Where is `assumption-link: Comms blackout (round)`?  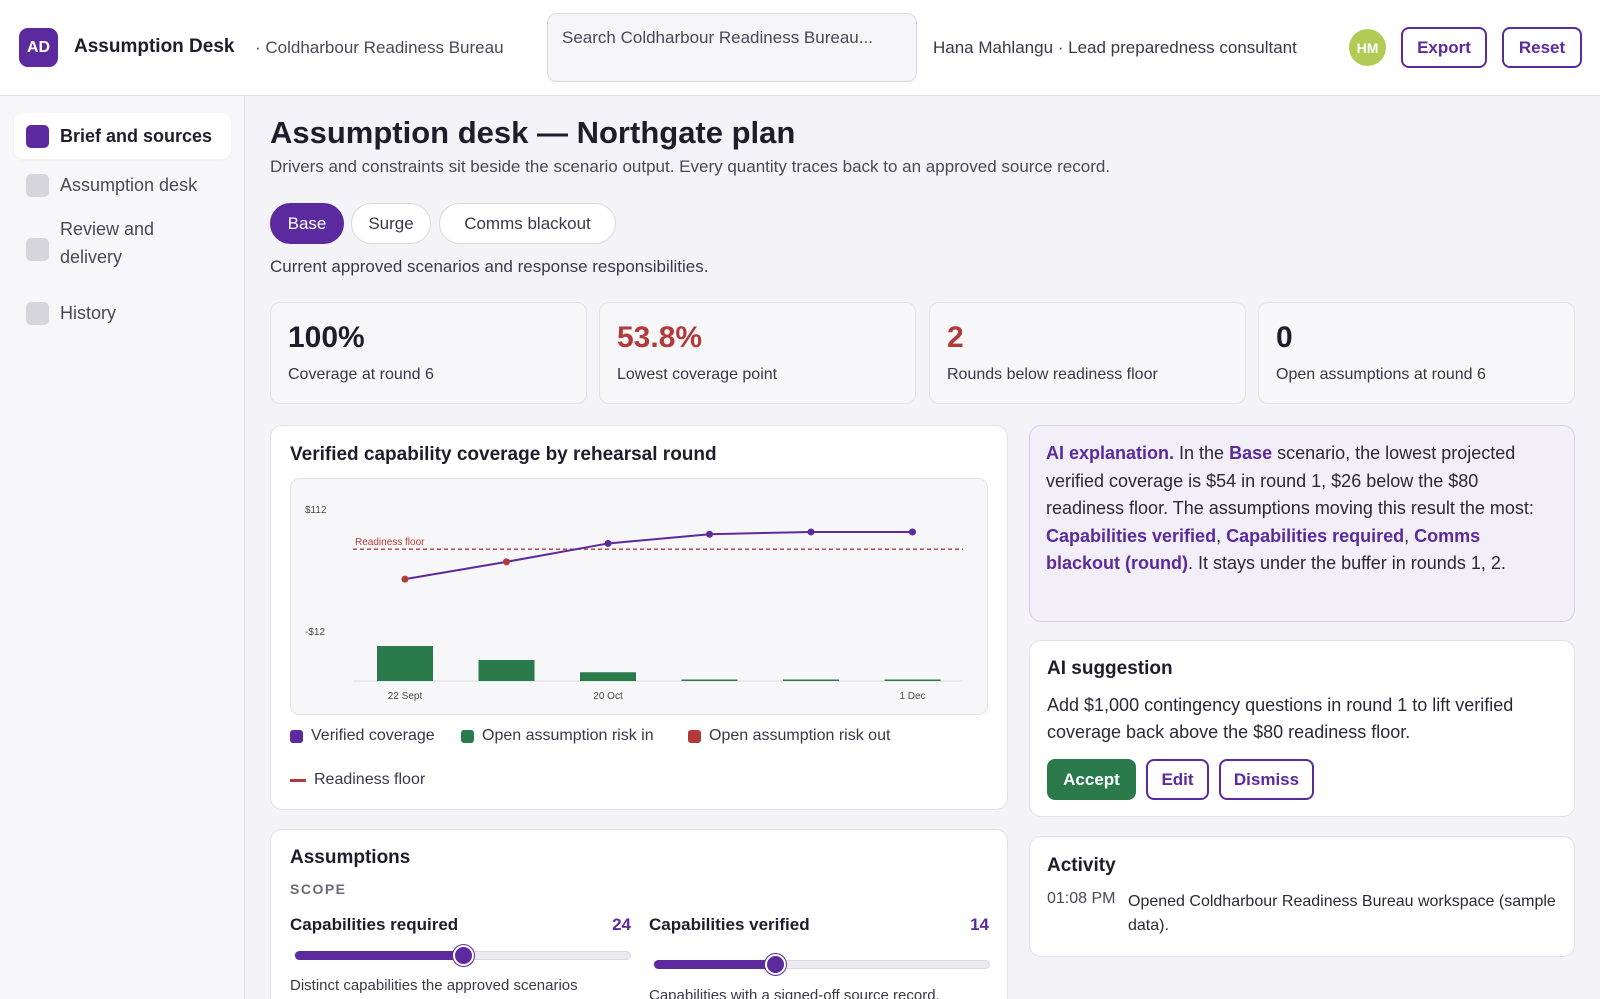
assumption-link: Comms blackout (round) is located at coordinates (1263, 549).